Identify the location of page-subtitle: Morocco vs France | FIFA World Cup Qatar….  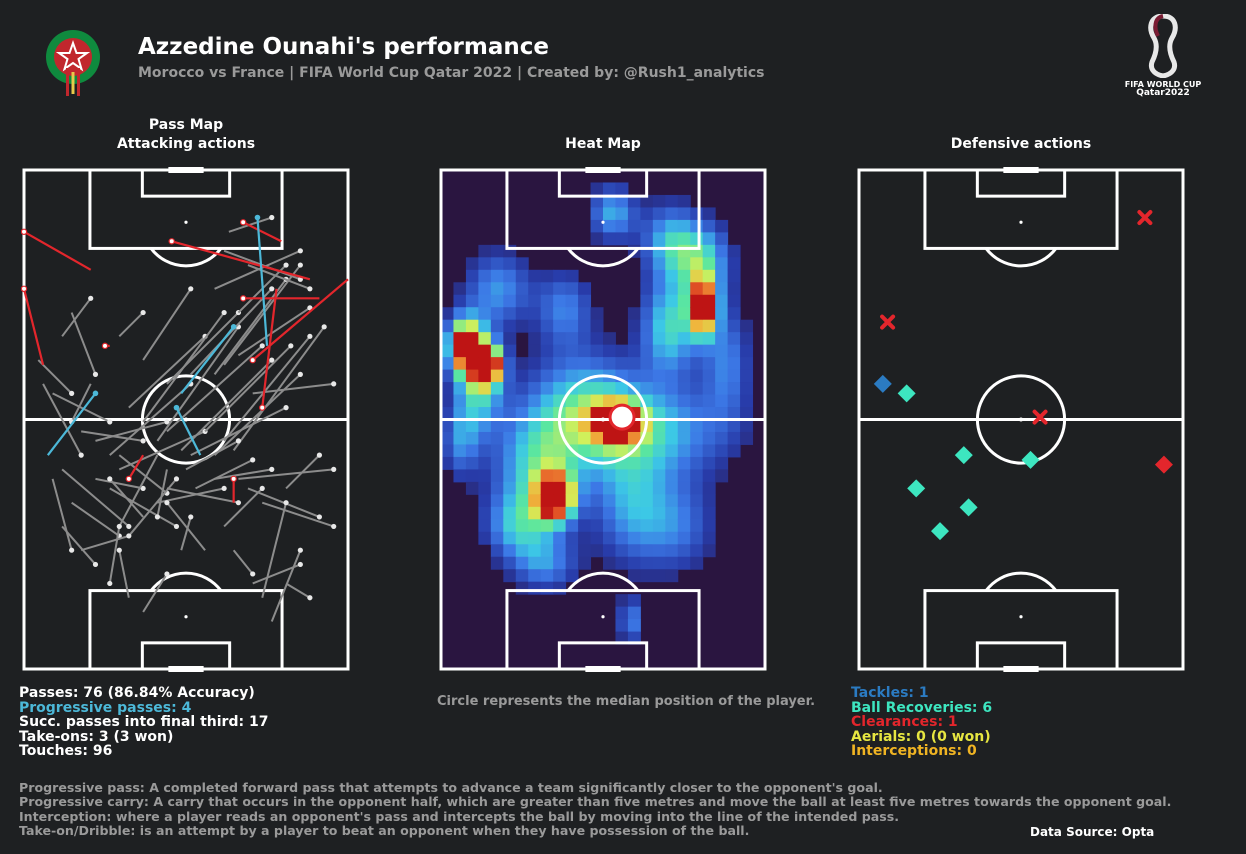
(451, 73).